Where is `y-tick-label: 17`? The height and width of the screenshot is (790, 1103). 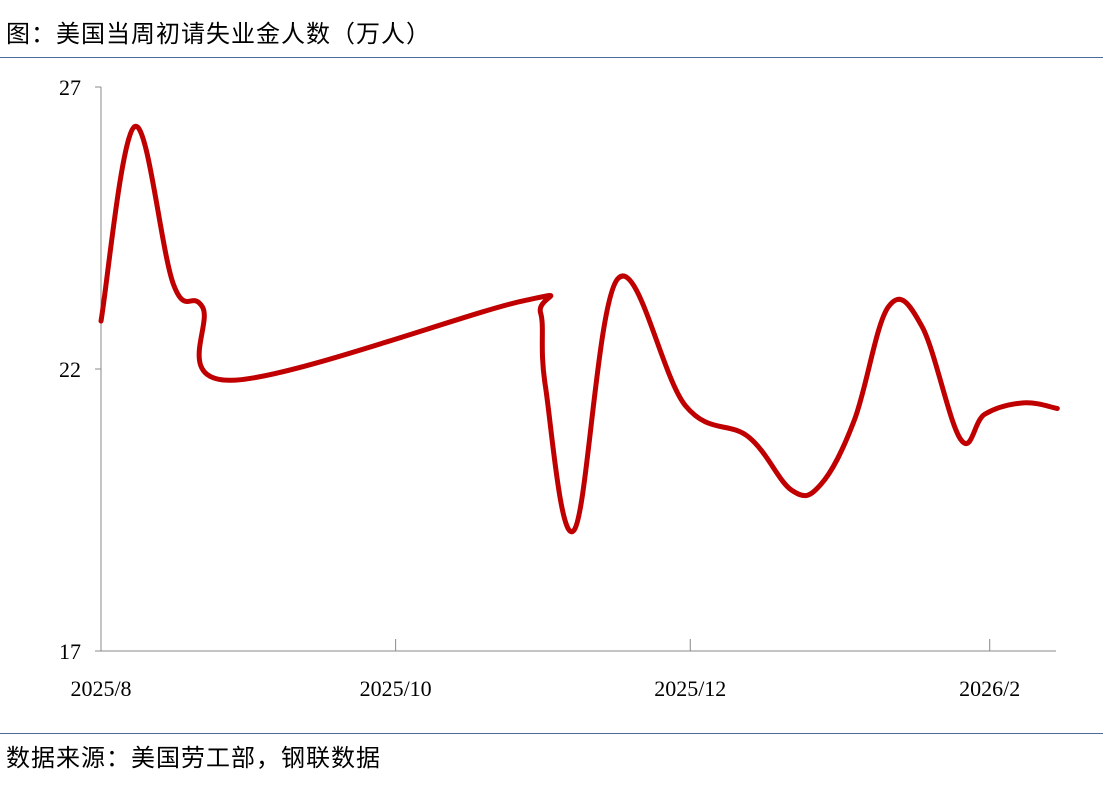
y-tick-label: 17 is located at coordinates (70, 651).